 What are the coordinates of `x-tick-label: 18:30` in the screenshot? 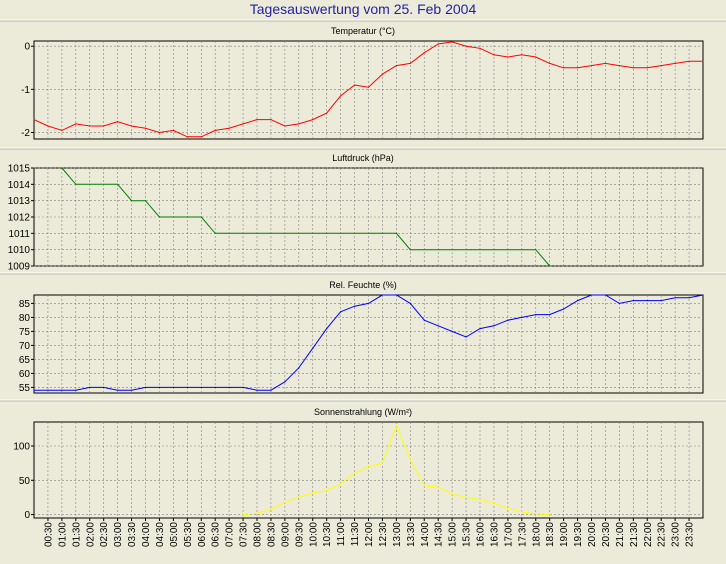 It's located at (550, 534).